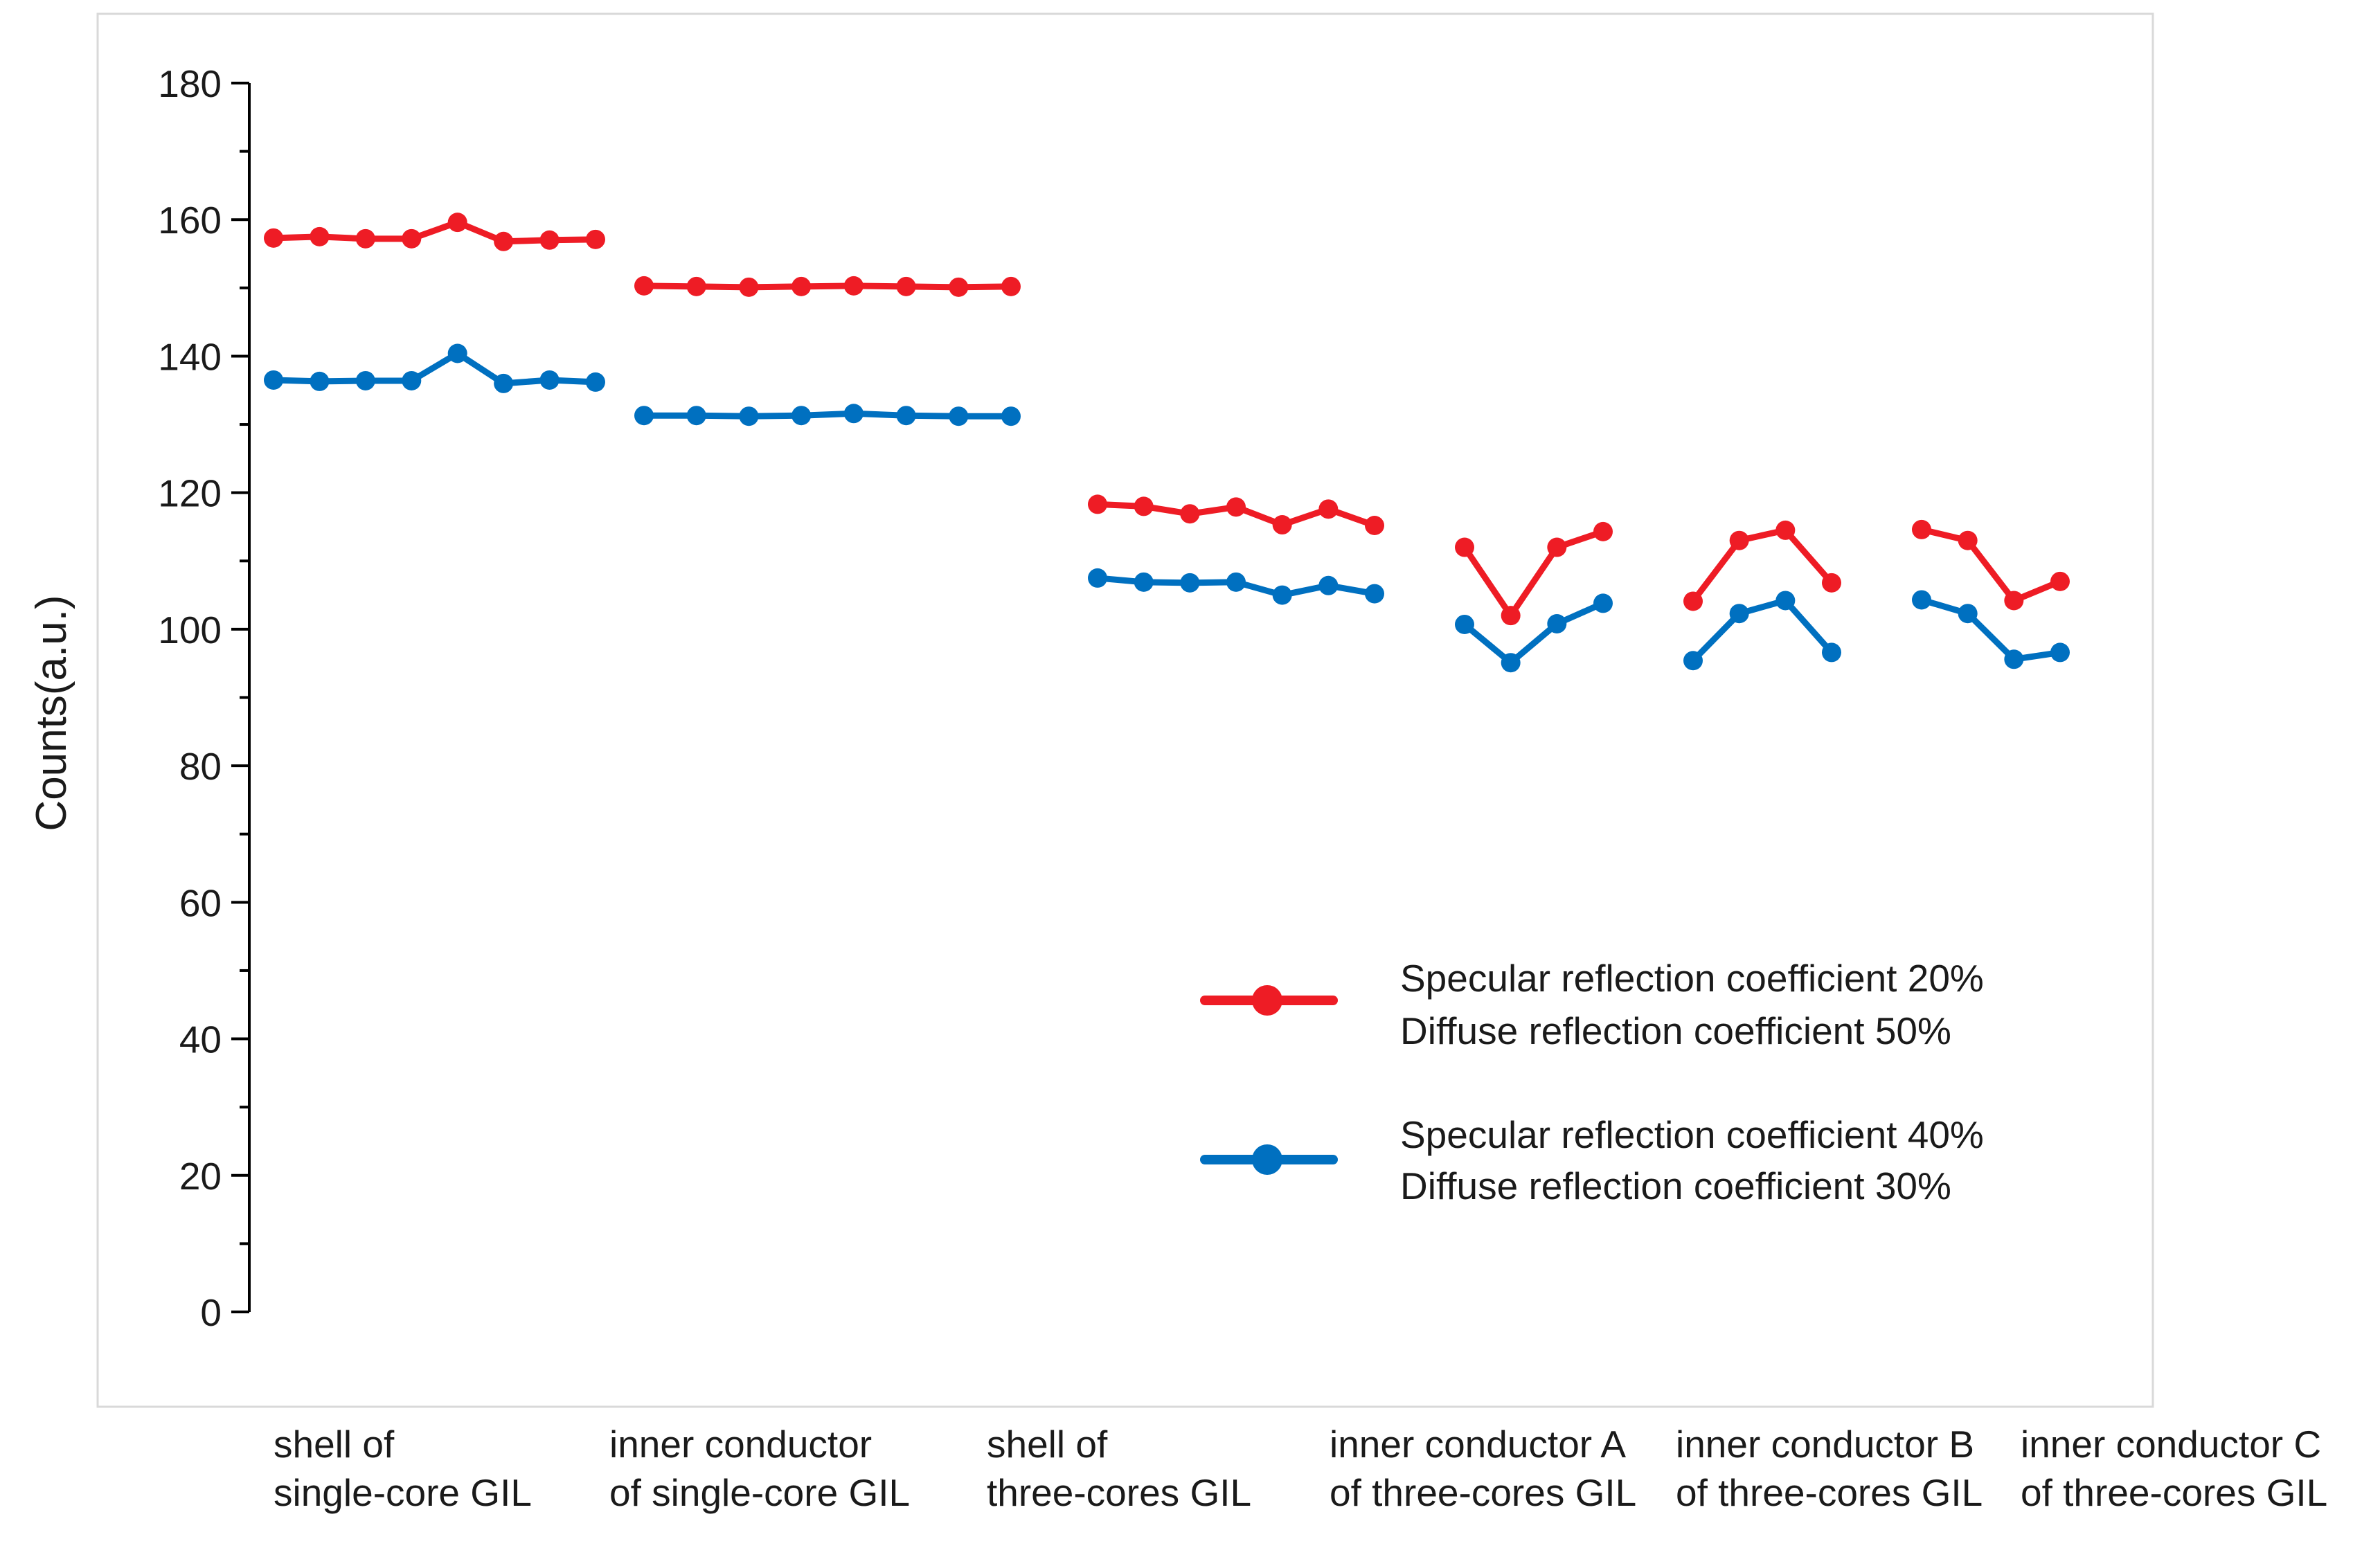 This screenshot has width=2380, height=1548. Describe the element at coordinates (2171, 1444) in the screenshot. I see `x-category-label-line1: inner conductor C` at that location.